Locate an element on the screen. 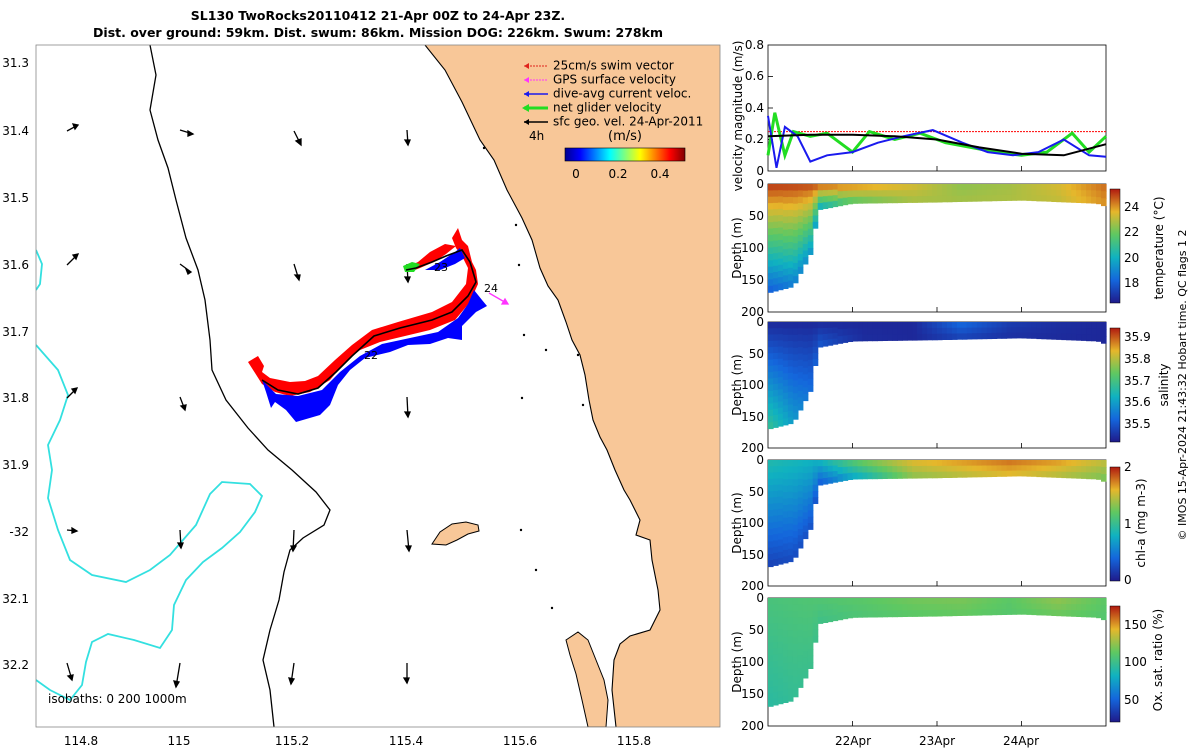 The image size is (1200, 750). isobath-1000m-north is located at coordinates (39, 270).